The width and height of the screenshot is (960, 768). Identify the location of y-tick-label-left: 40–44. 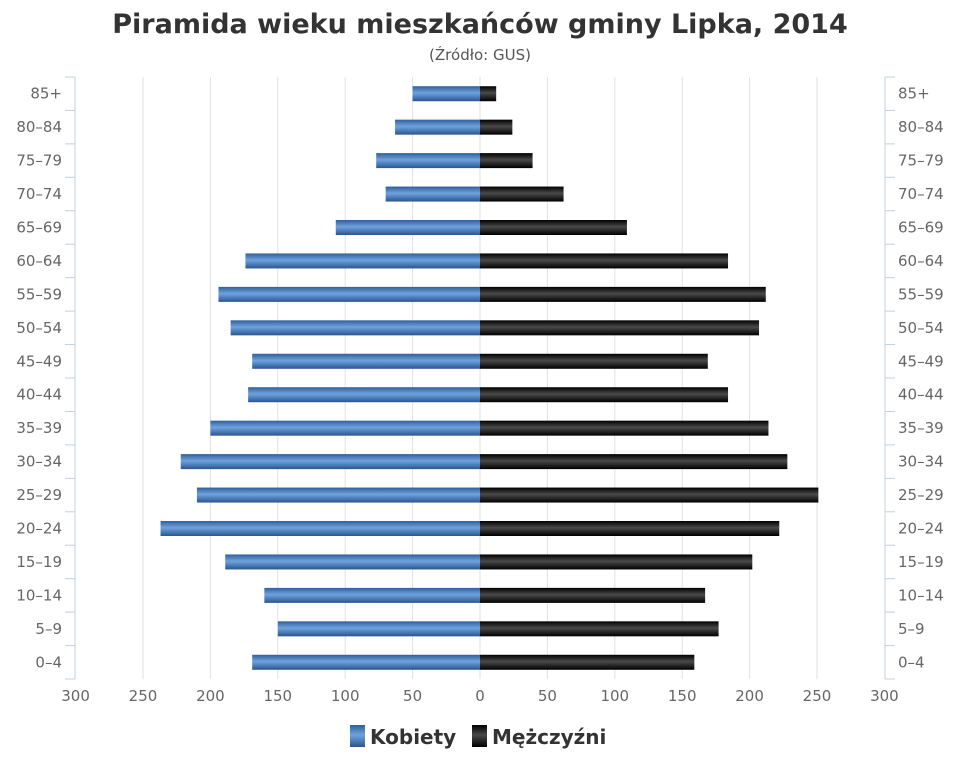
(39, 395).